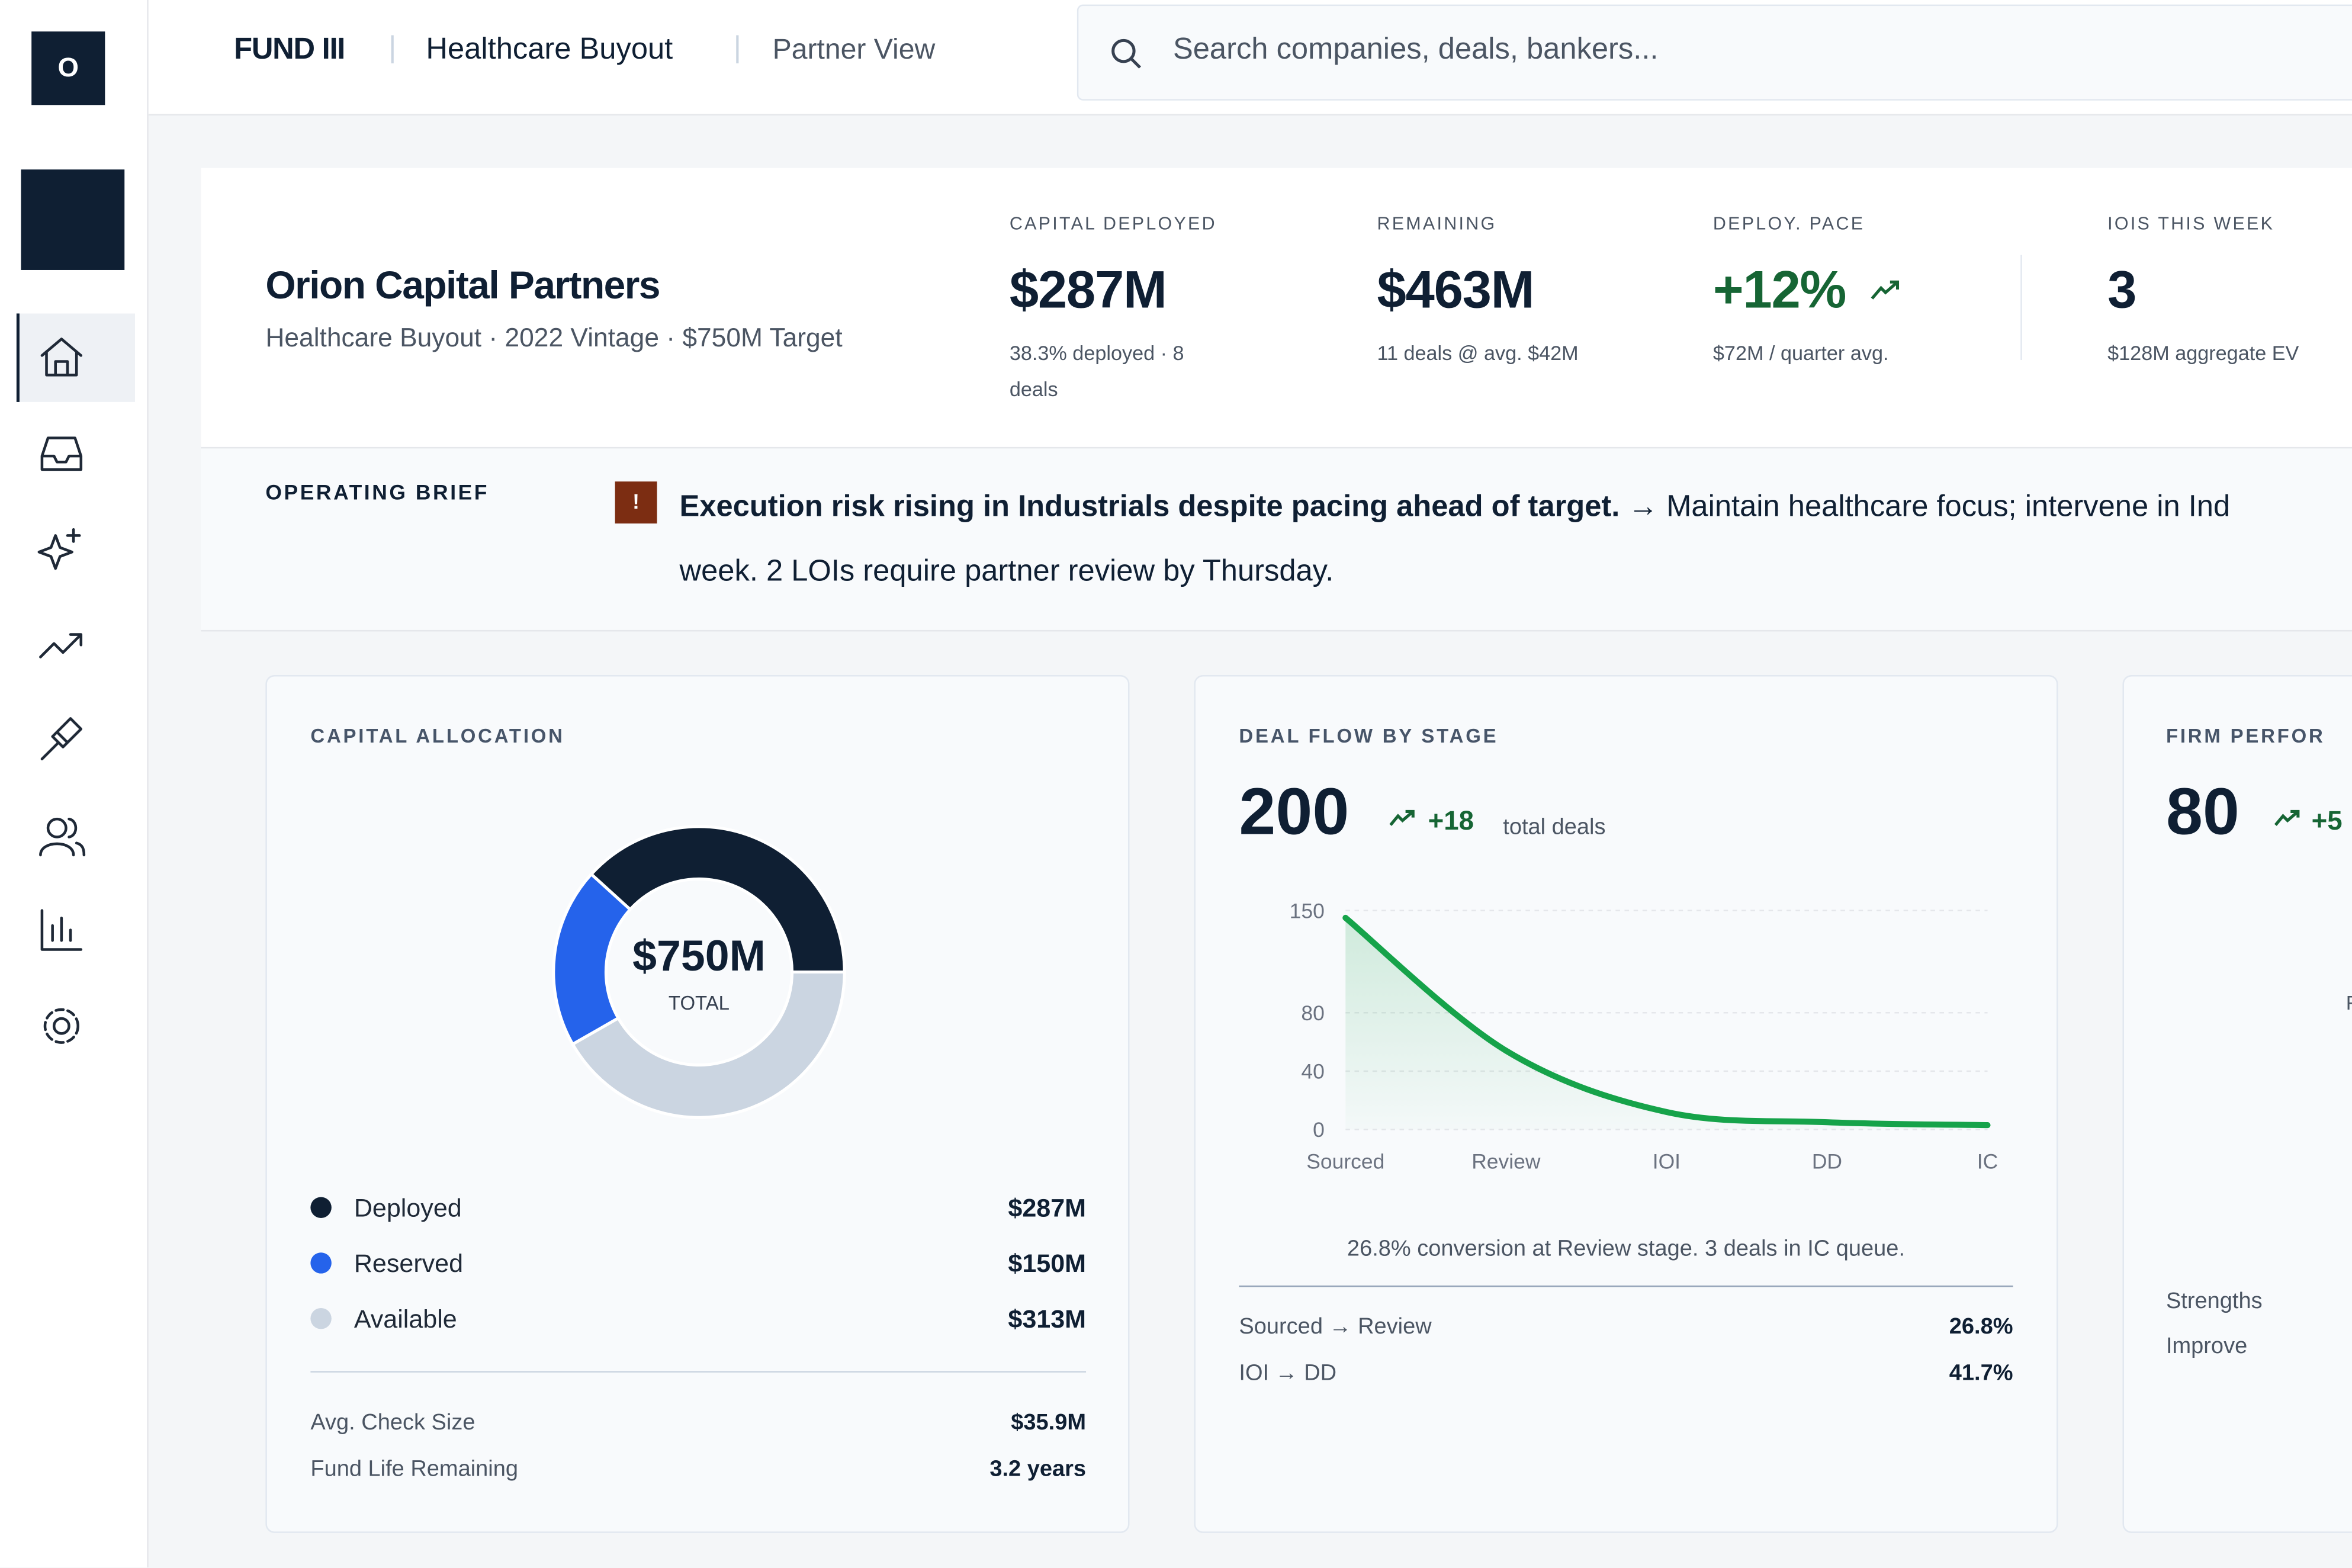 This screenshot has height=1568, width=2352. Describe the element at coordinates (2237, 1103) in the screenshot. I see `firm-performance-card: FIRM PERFOR 80 +5 F Strengths Improve` at that location.